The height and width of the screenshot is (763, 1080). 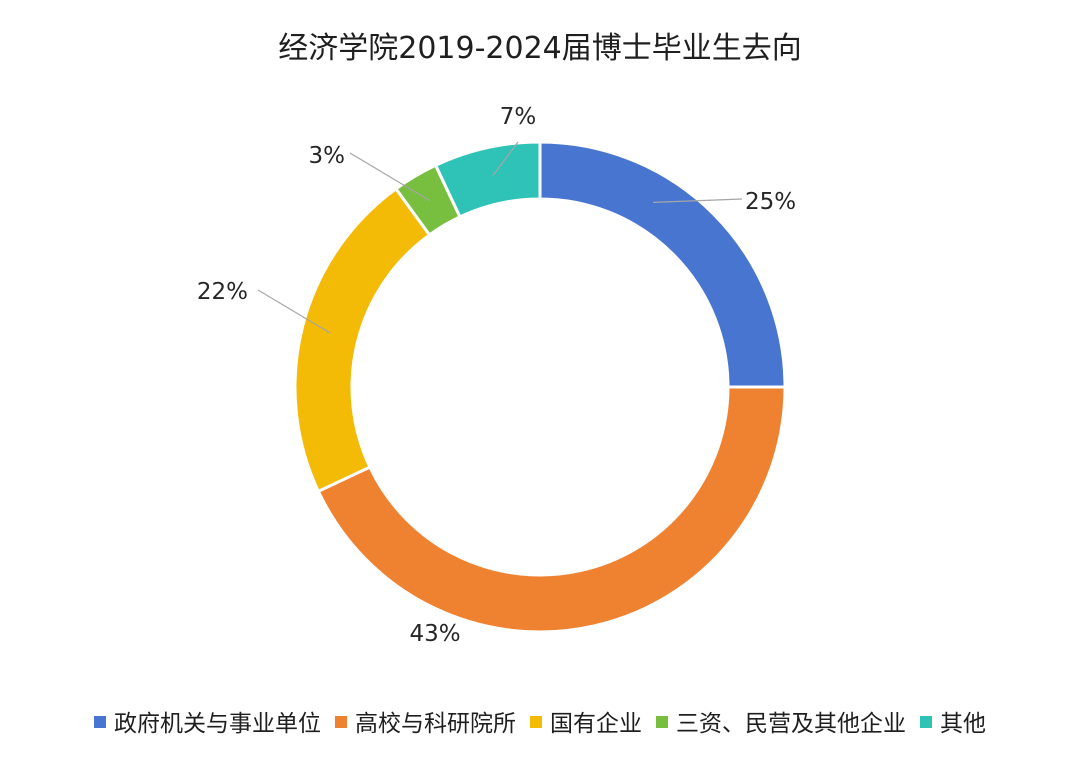 I want to click on data-label-private: 3%, so click(x=327, y=156).